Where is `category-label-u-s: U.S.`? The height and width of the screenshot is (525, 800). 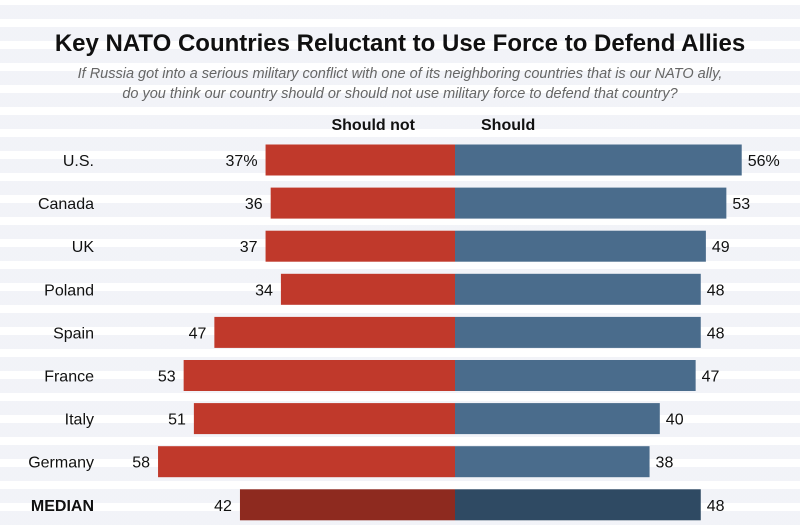
category-label-u-s: U.S. is located at coordinates (78, 161).